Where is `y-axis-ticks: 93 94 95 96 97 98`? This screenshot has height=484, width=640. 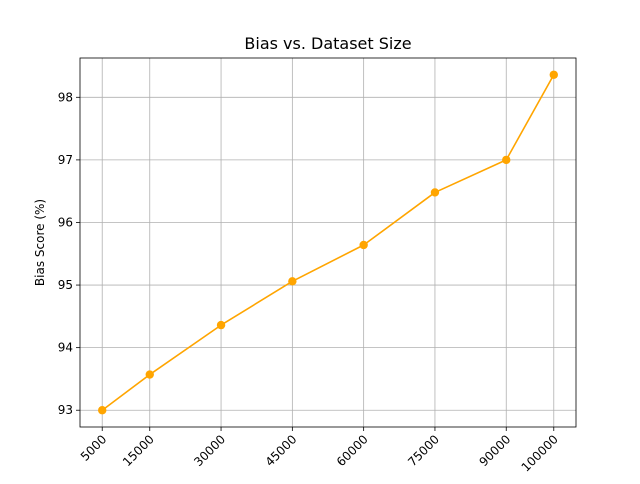
y-axis-ticks: 93 94 95 96 97 98 is located at coordinates (69, 253).